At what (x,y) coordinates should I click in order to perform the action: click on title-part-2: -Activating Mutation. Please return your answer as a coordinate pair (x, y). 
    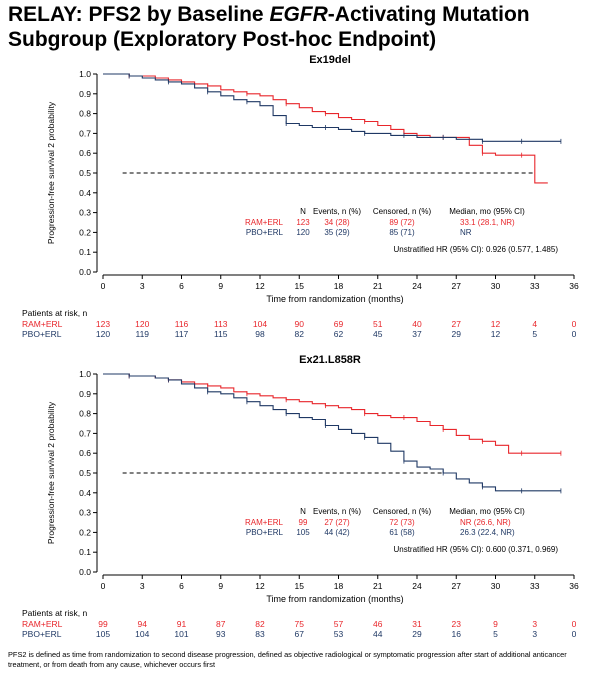
    Looking at the image, I should click on (428, 14).